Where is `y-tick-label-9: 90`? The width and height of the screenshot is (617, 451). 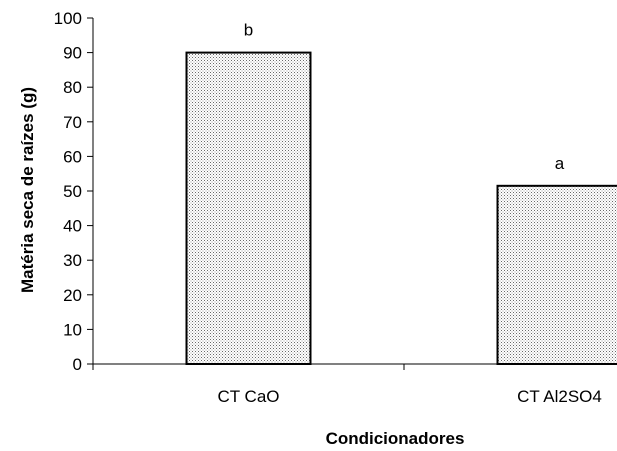
y-tick-label-9: 90 is located at coordinates (72, 53).